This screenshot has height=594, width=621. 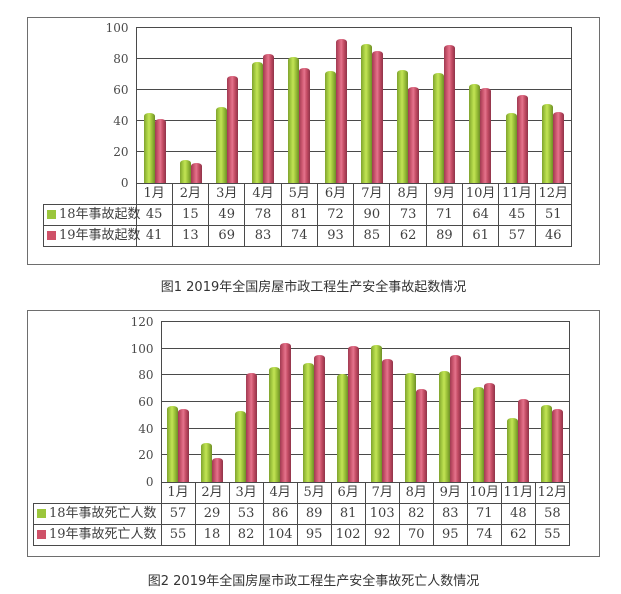 I want to click on month-label: 11月, so click(x=517, y=194).